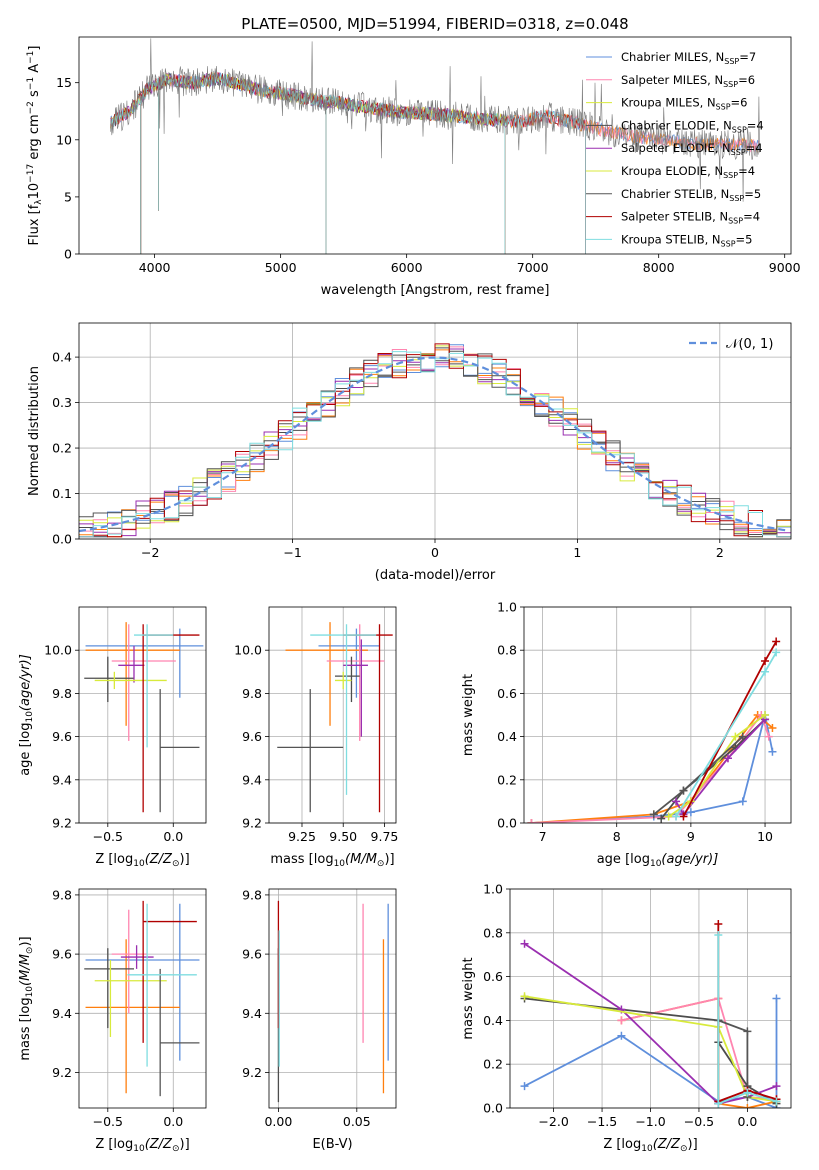 The height and width of the screenshot is (1170, 819). I want to click on legend-entry: Kroupa MILES, NSSP=6, so click(684, 104).